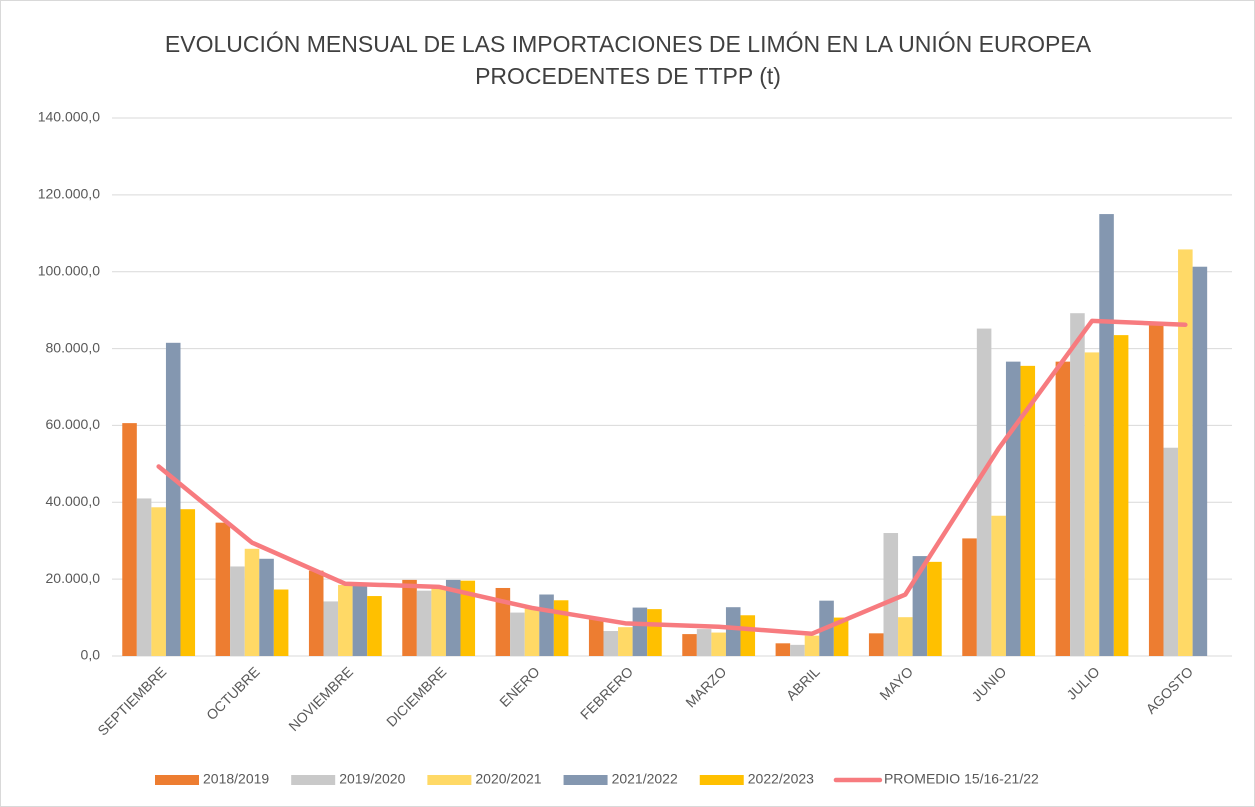  I want to click on y-tick-label: 60.000,0, so click(73, 424).